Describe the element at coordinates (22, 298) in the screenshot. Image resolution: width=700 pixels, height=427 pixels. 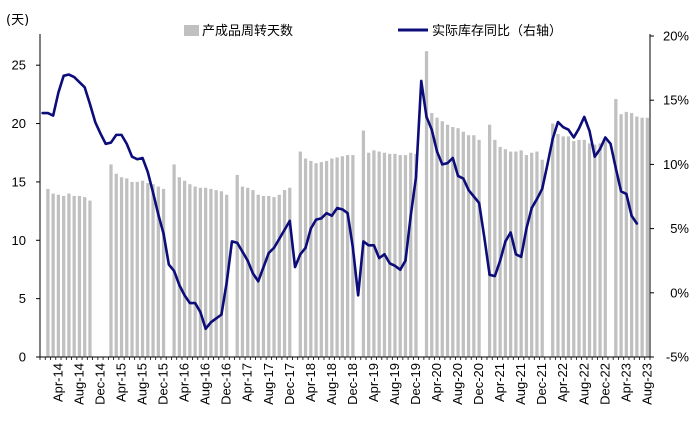
I see `left-tick-label: 5` at that location.